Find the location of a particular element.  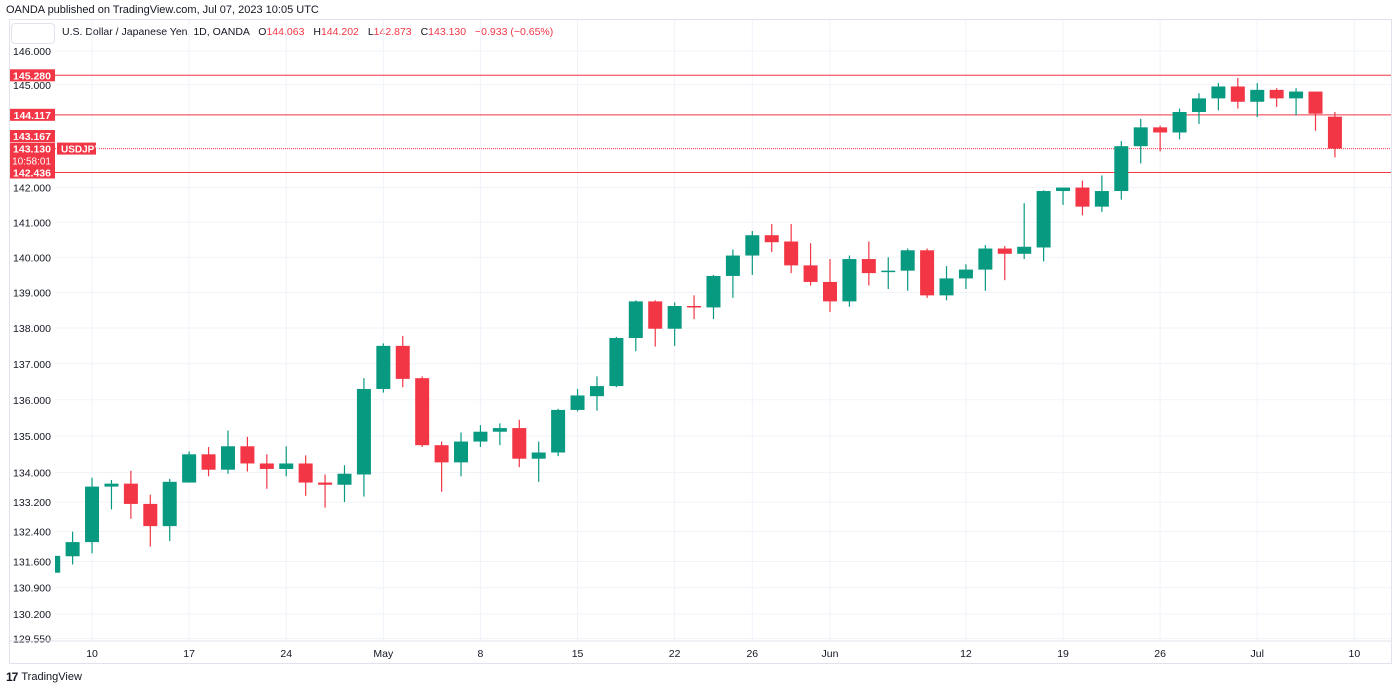

current-price-label-bg is located at coordinates (32, 155).